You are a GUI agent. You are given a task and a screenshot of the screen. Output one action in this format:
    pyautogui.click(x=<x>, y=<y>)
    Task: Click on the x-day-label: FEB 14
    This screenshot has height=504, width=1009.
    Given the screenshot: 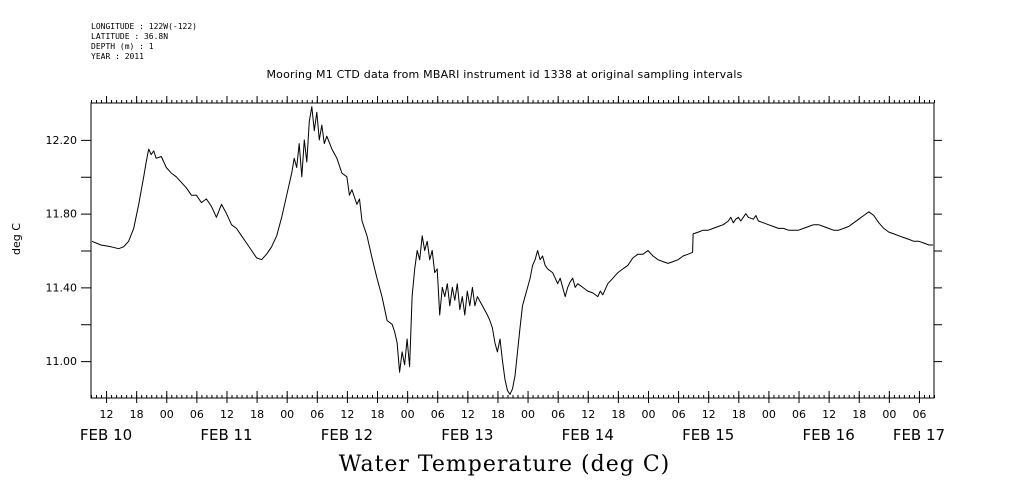 What is the action you would take?
    pyautogui.click(x=588, y=435)
    